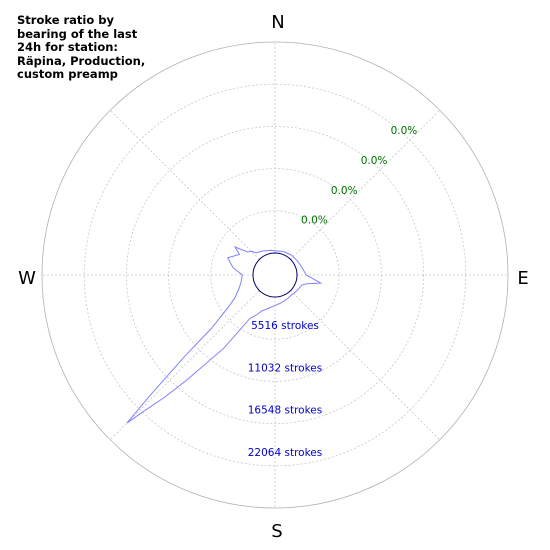  I want to click on series-strokes-line, so click(224, 334).